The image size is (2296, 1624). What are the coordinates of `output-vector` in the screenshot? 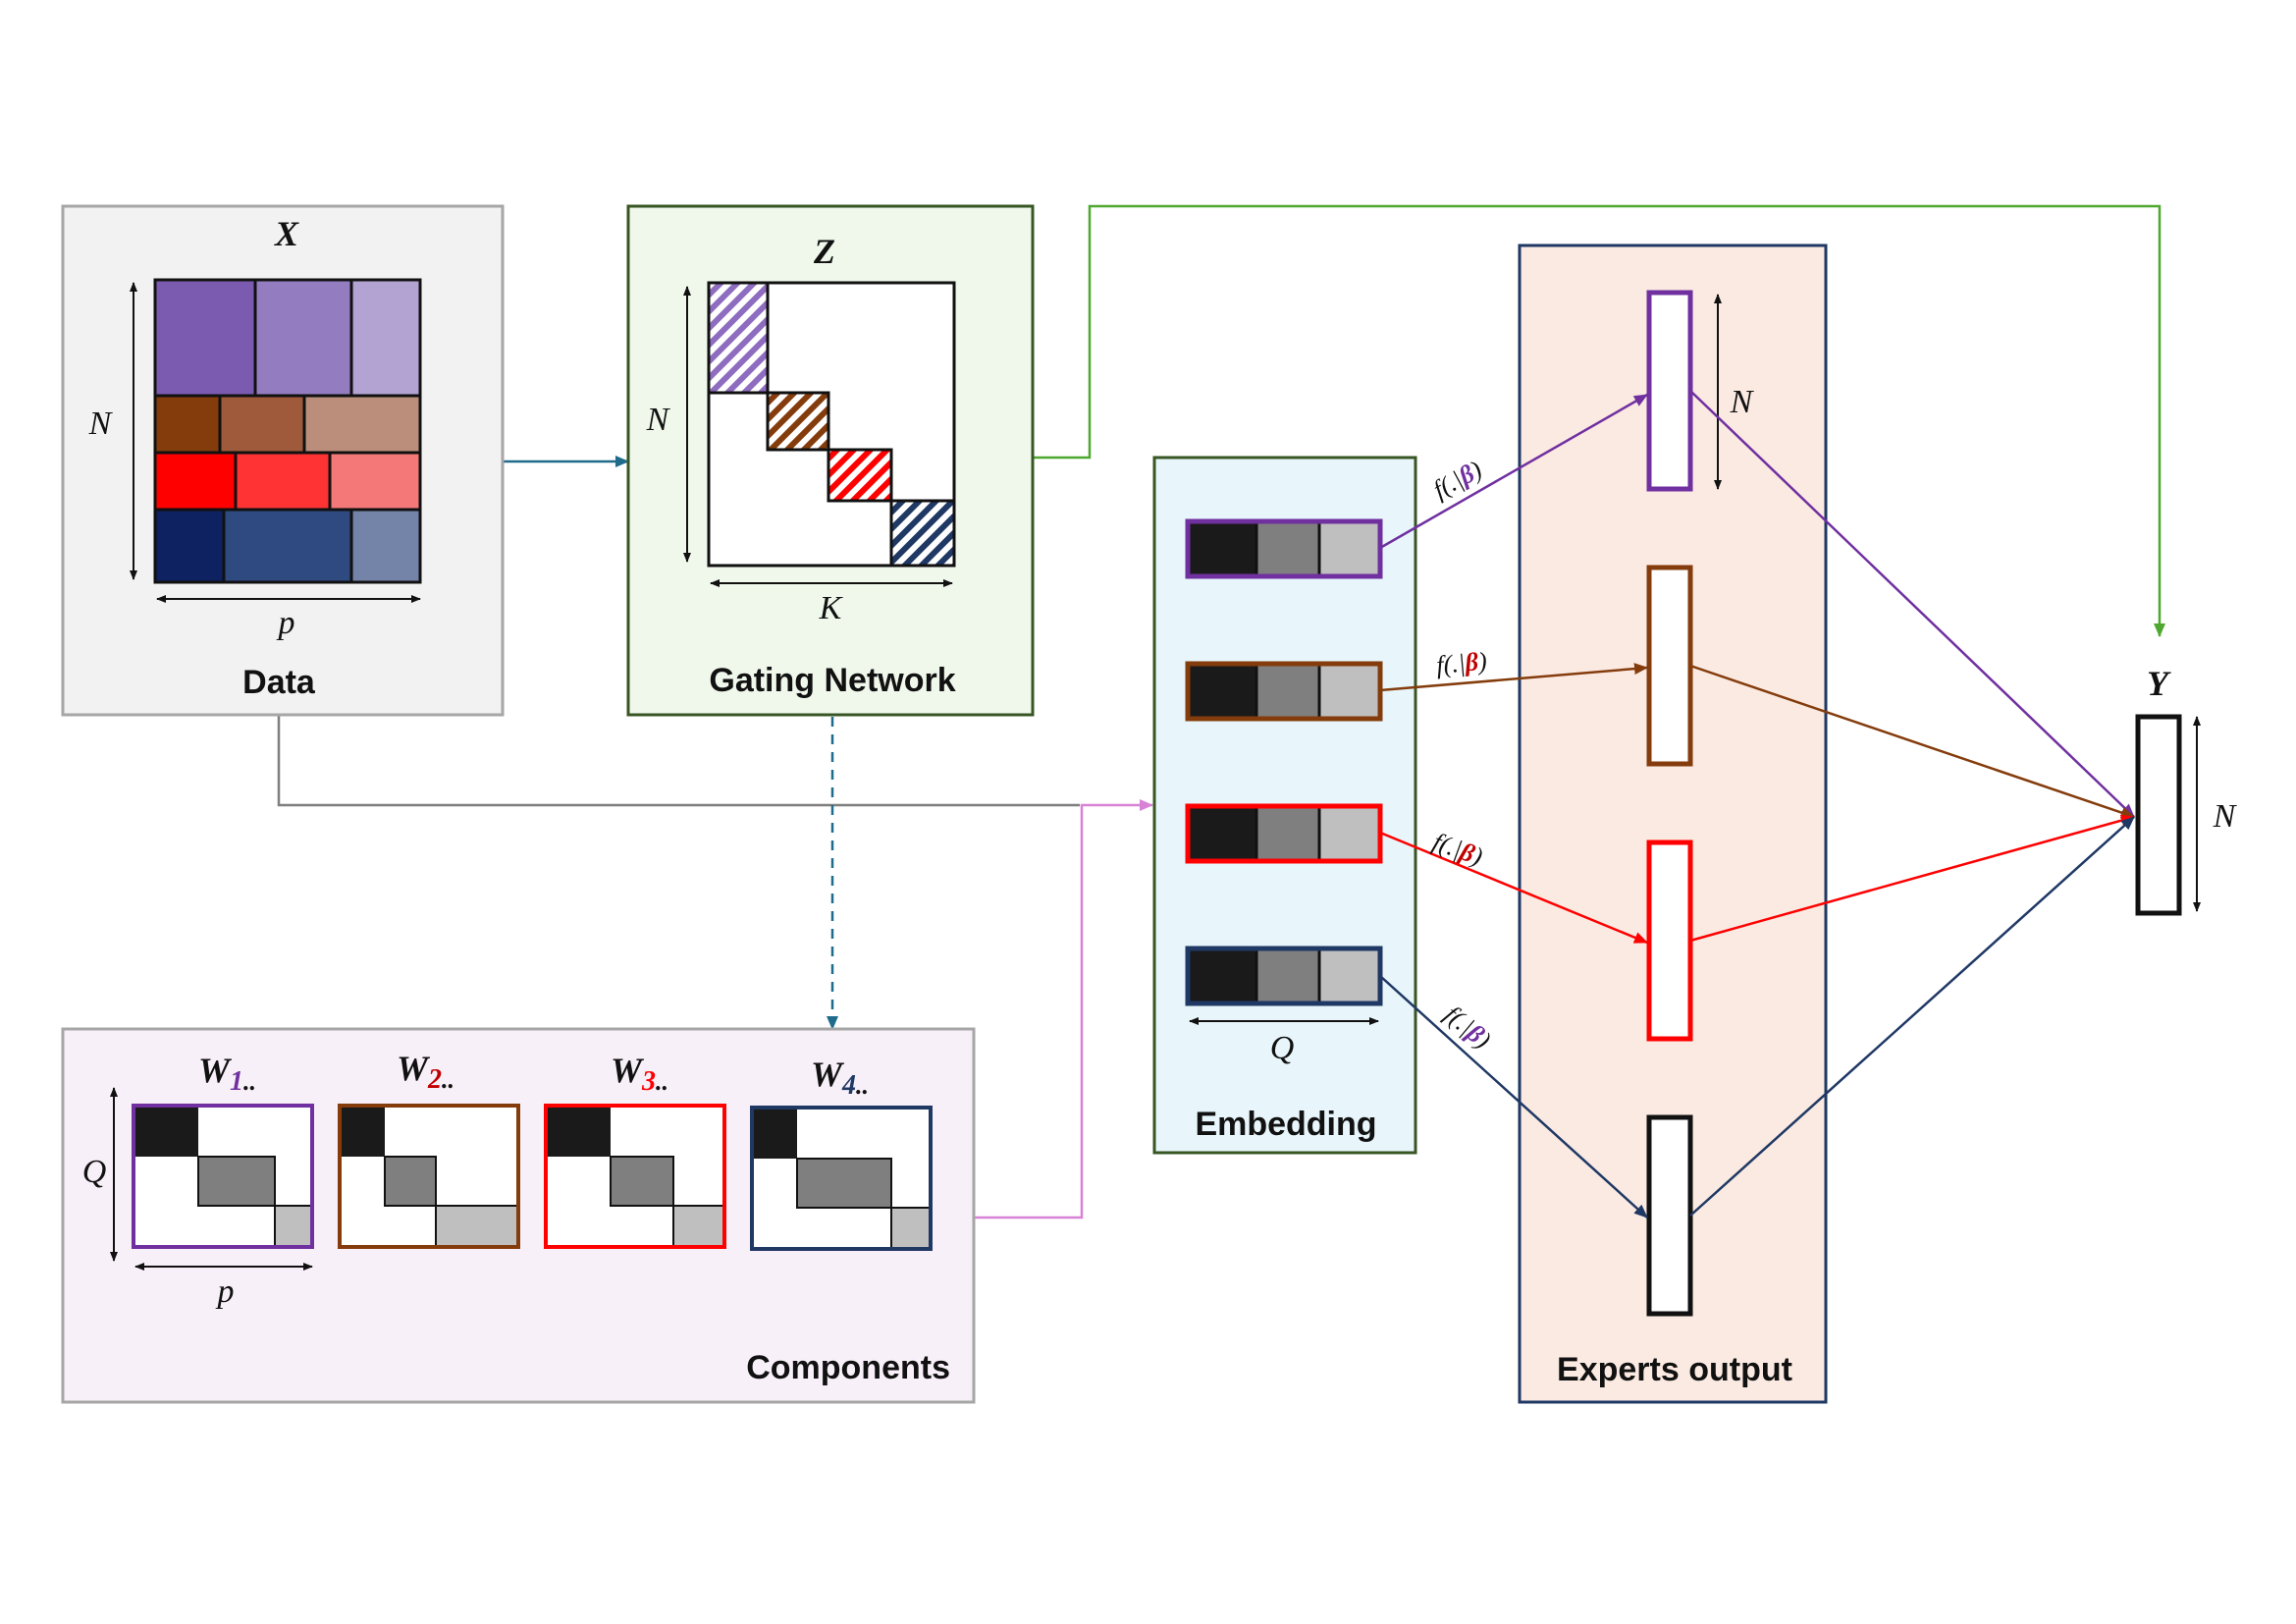 It's located at (2158, 815).